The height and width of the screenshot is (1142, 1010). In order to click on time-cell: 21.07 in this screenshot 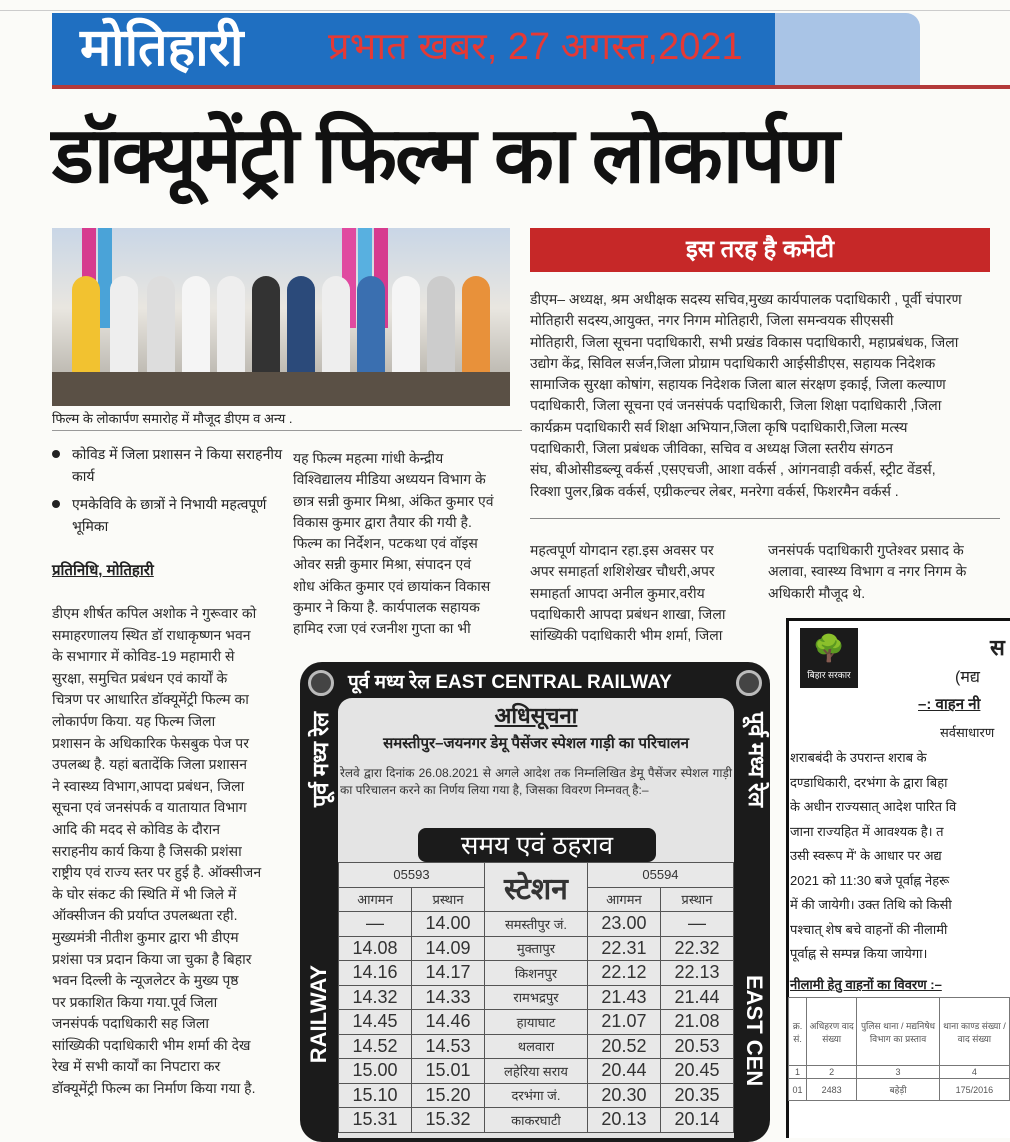, I will do `click(623, 1022)`.